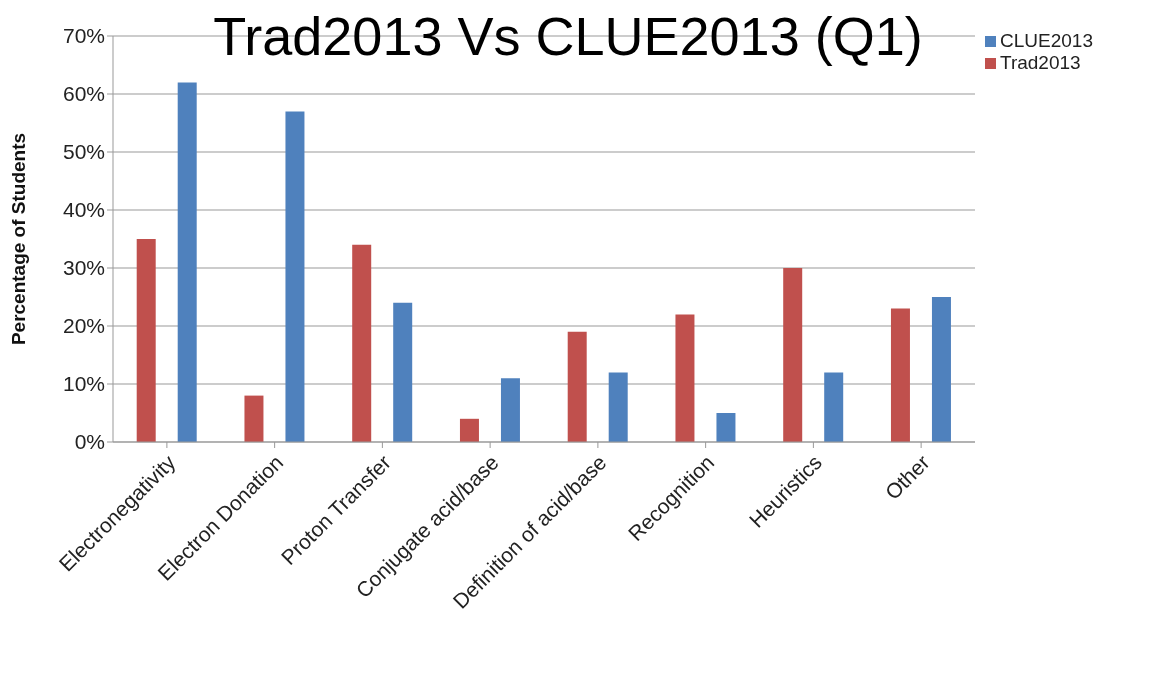 The height and width of the screenshot is (675, 1153). I want to click on legend-label: Trad2013, so click(1040, 62).